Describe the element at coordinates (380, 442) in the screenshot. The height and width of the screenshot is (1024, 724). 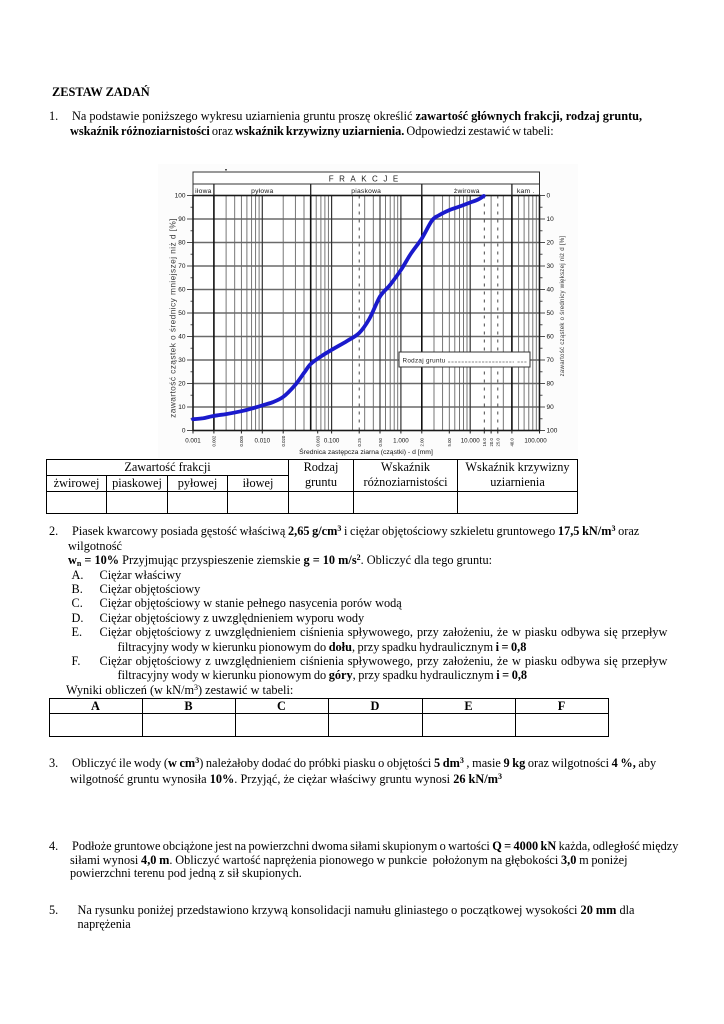
I see `svg-text: 0.50` at that location.